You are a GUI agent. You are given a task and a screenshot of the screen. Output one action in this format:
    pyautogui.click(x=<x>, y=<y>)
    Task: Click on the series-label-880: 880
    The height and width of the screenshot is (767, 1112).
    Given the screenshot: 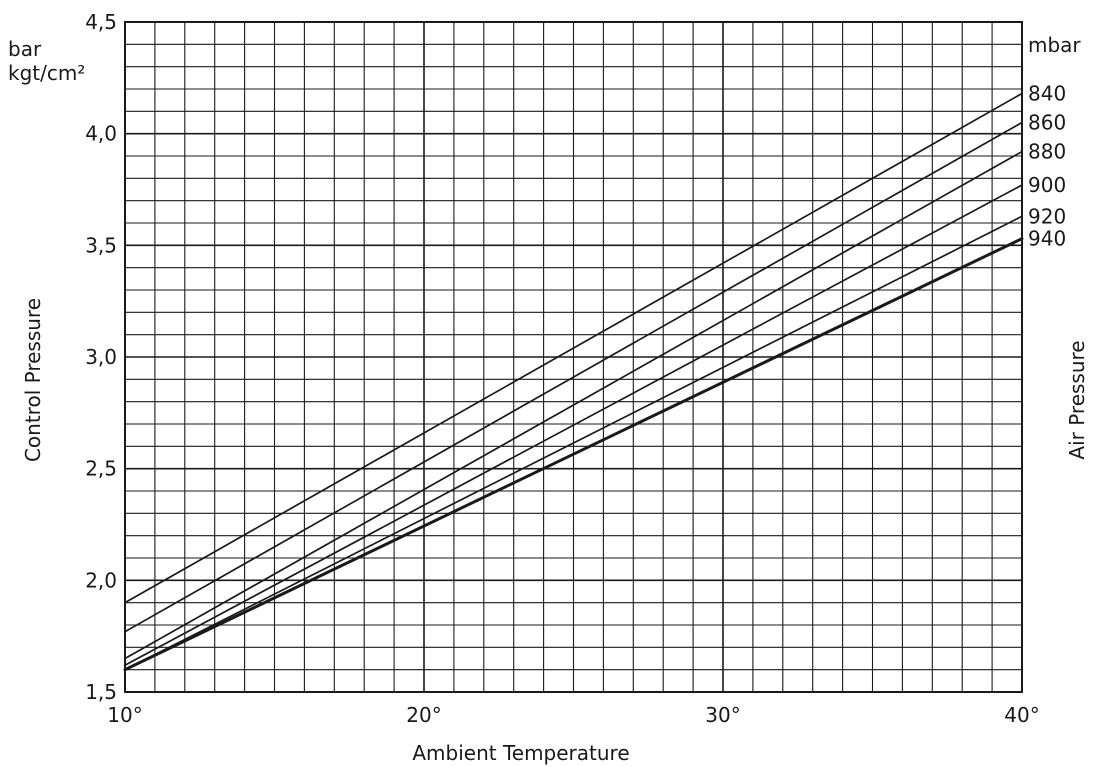 What is the action you would take?
    pyautogui.click(x=1047, y=152)
    